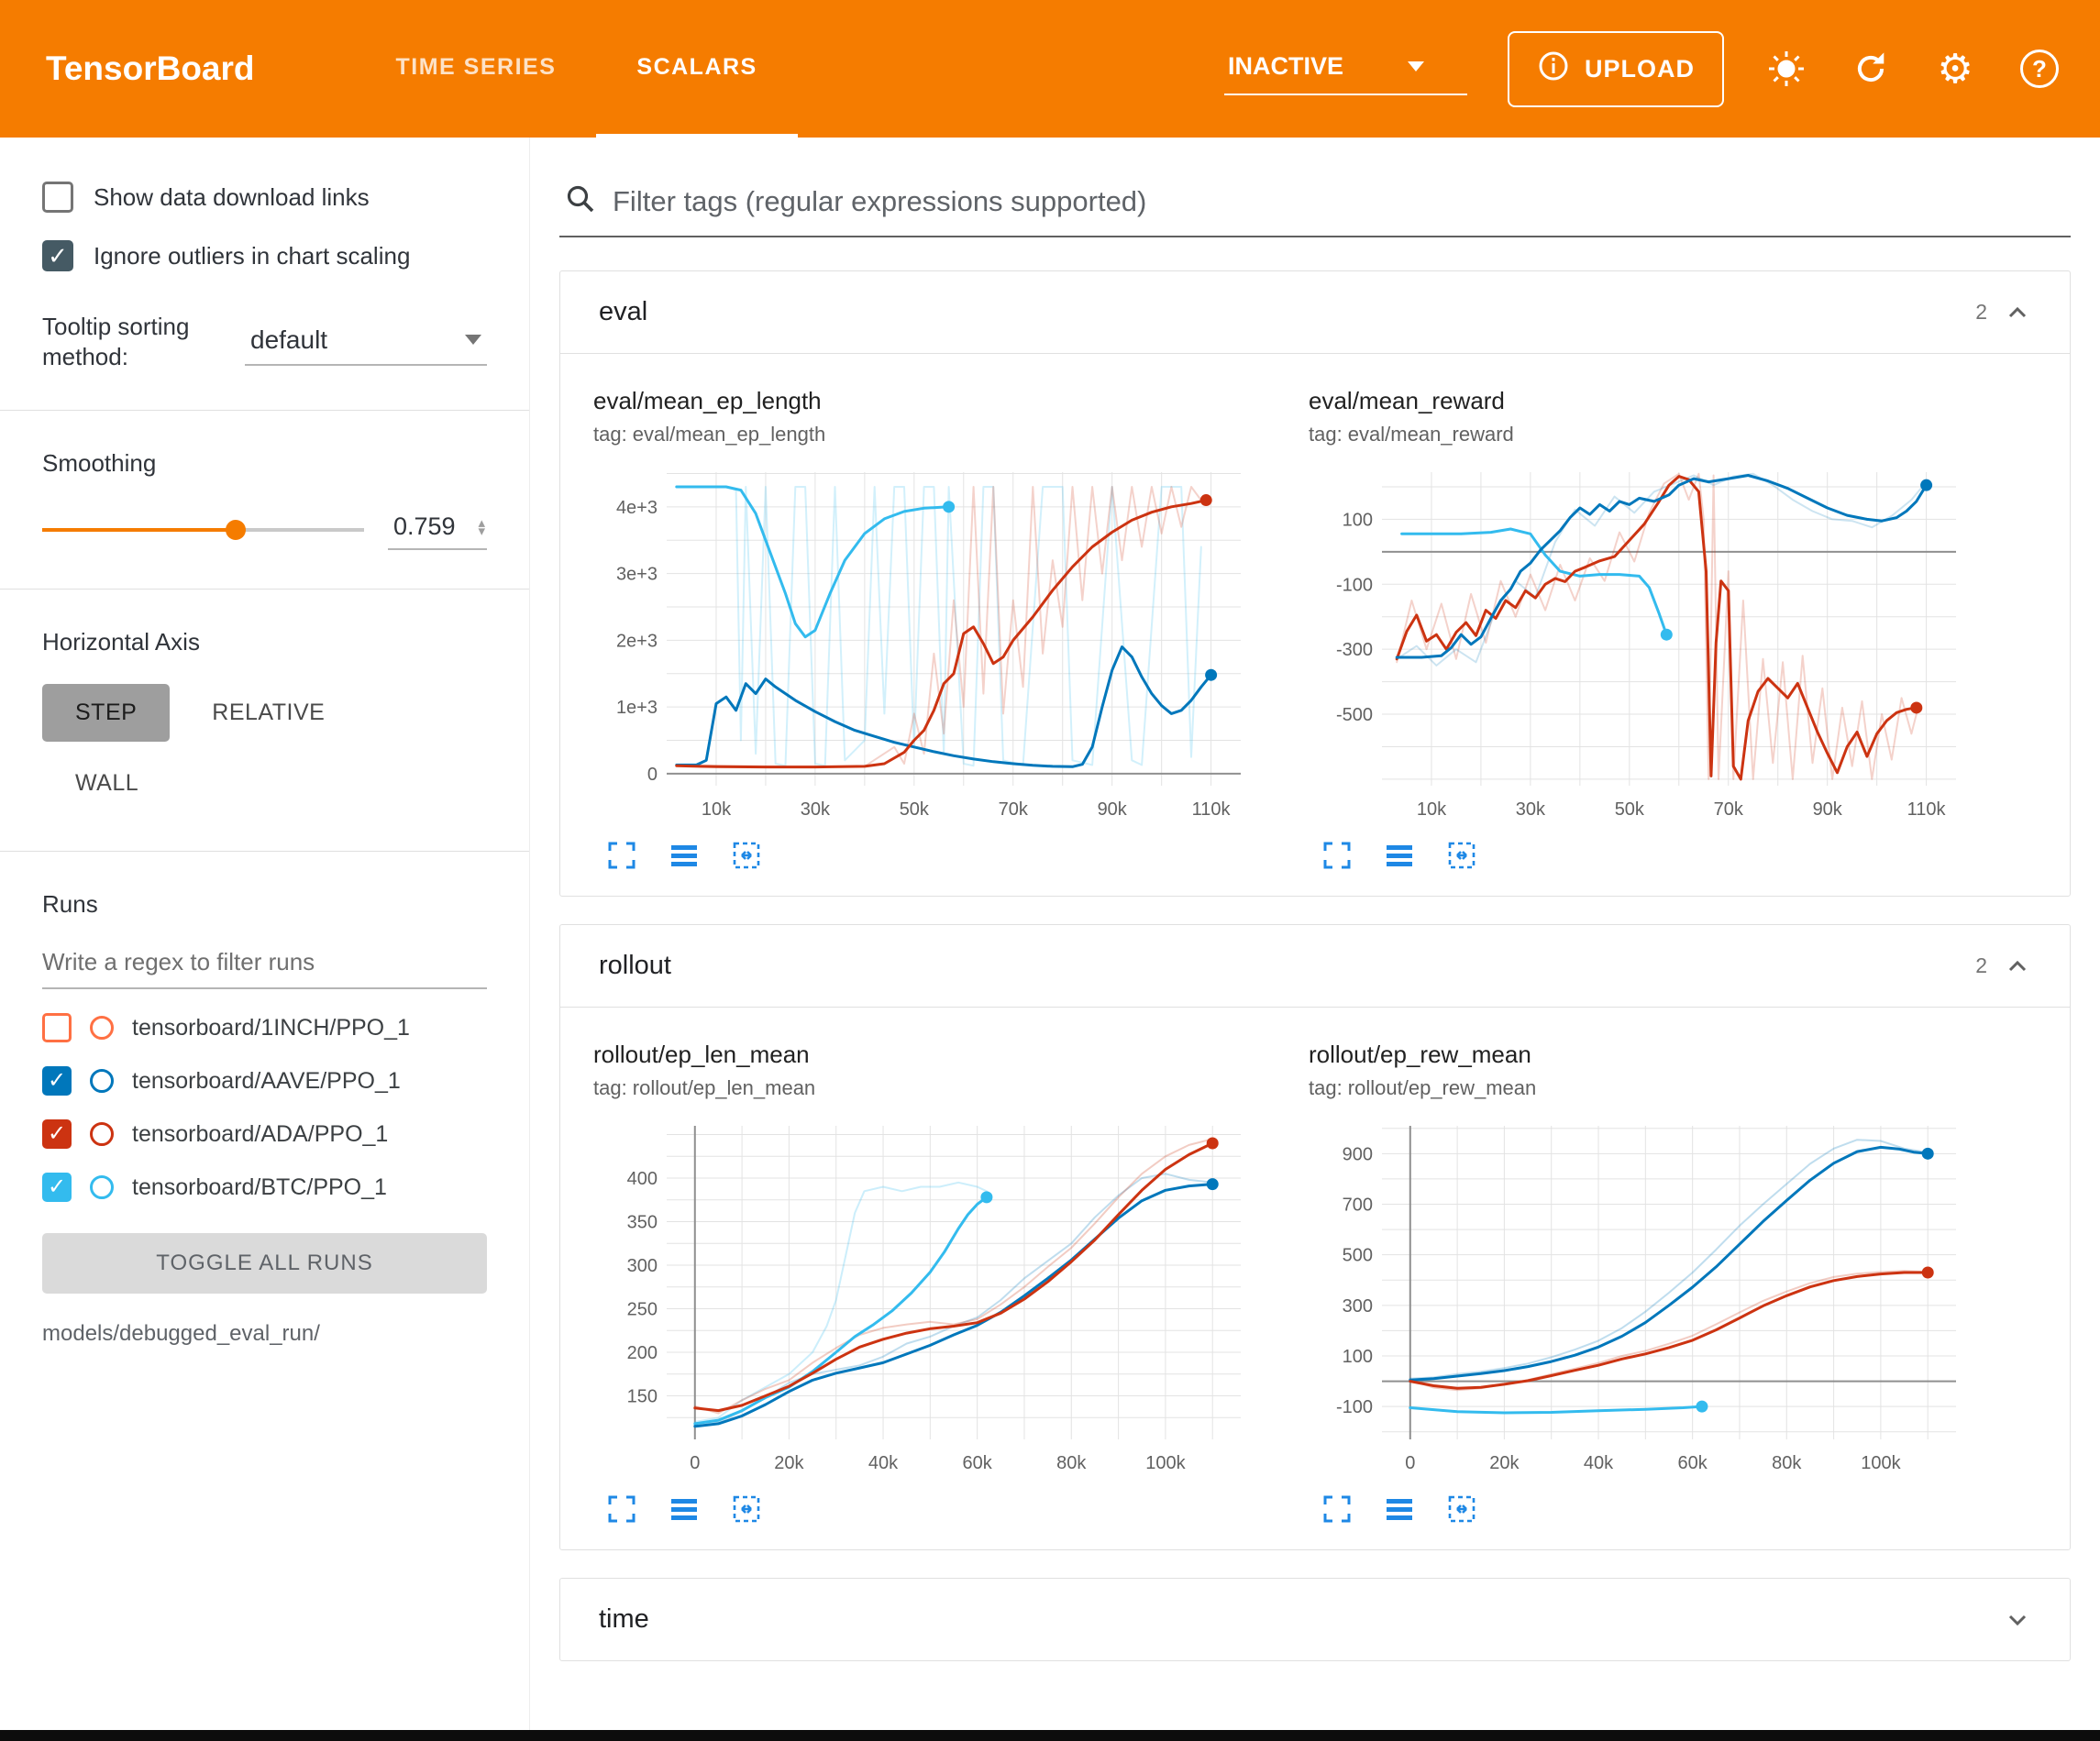 The height and width of the screenshot is (1741, 2100). What do you see at coordinates (642, 1397) in the screenshot?
I see `svg-text: 150` at bounding box center [642, 1397].